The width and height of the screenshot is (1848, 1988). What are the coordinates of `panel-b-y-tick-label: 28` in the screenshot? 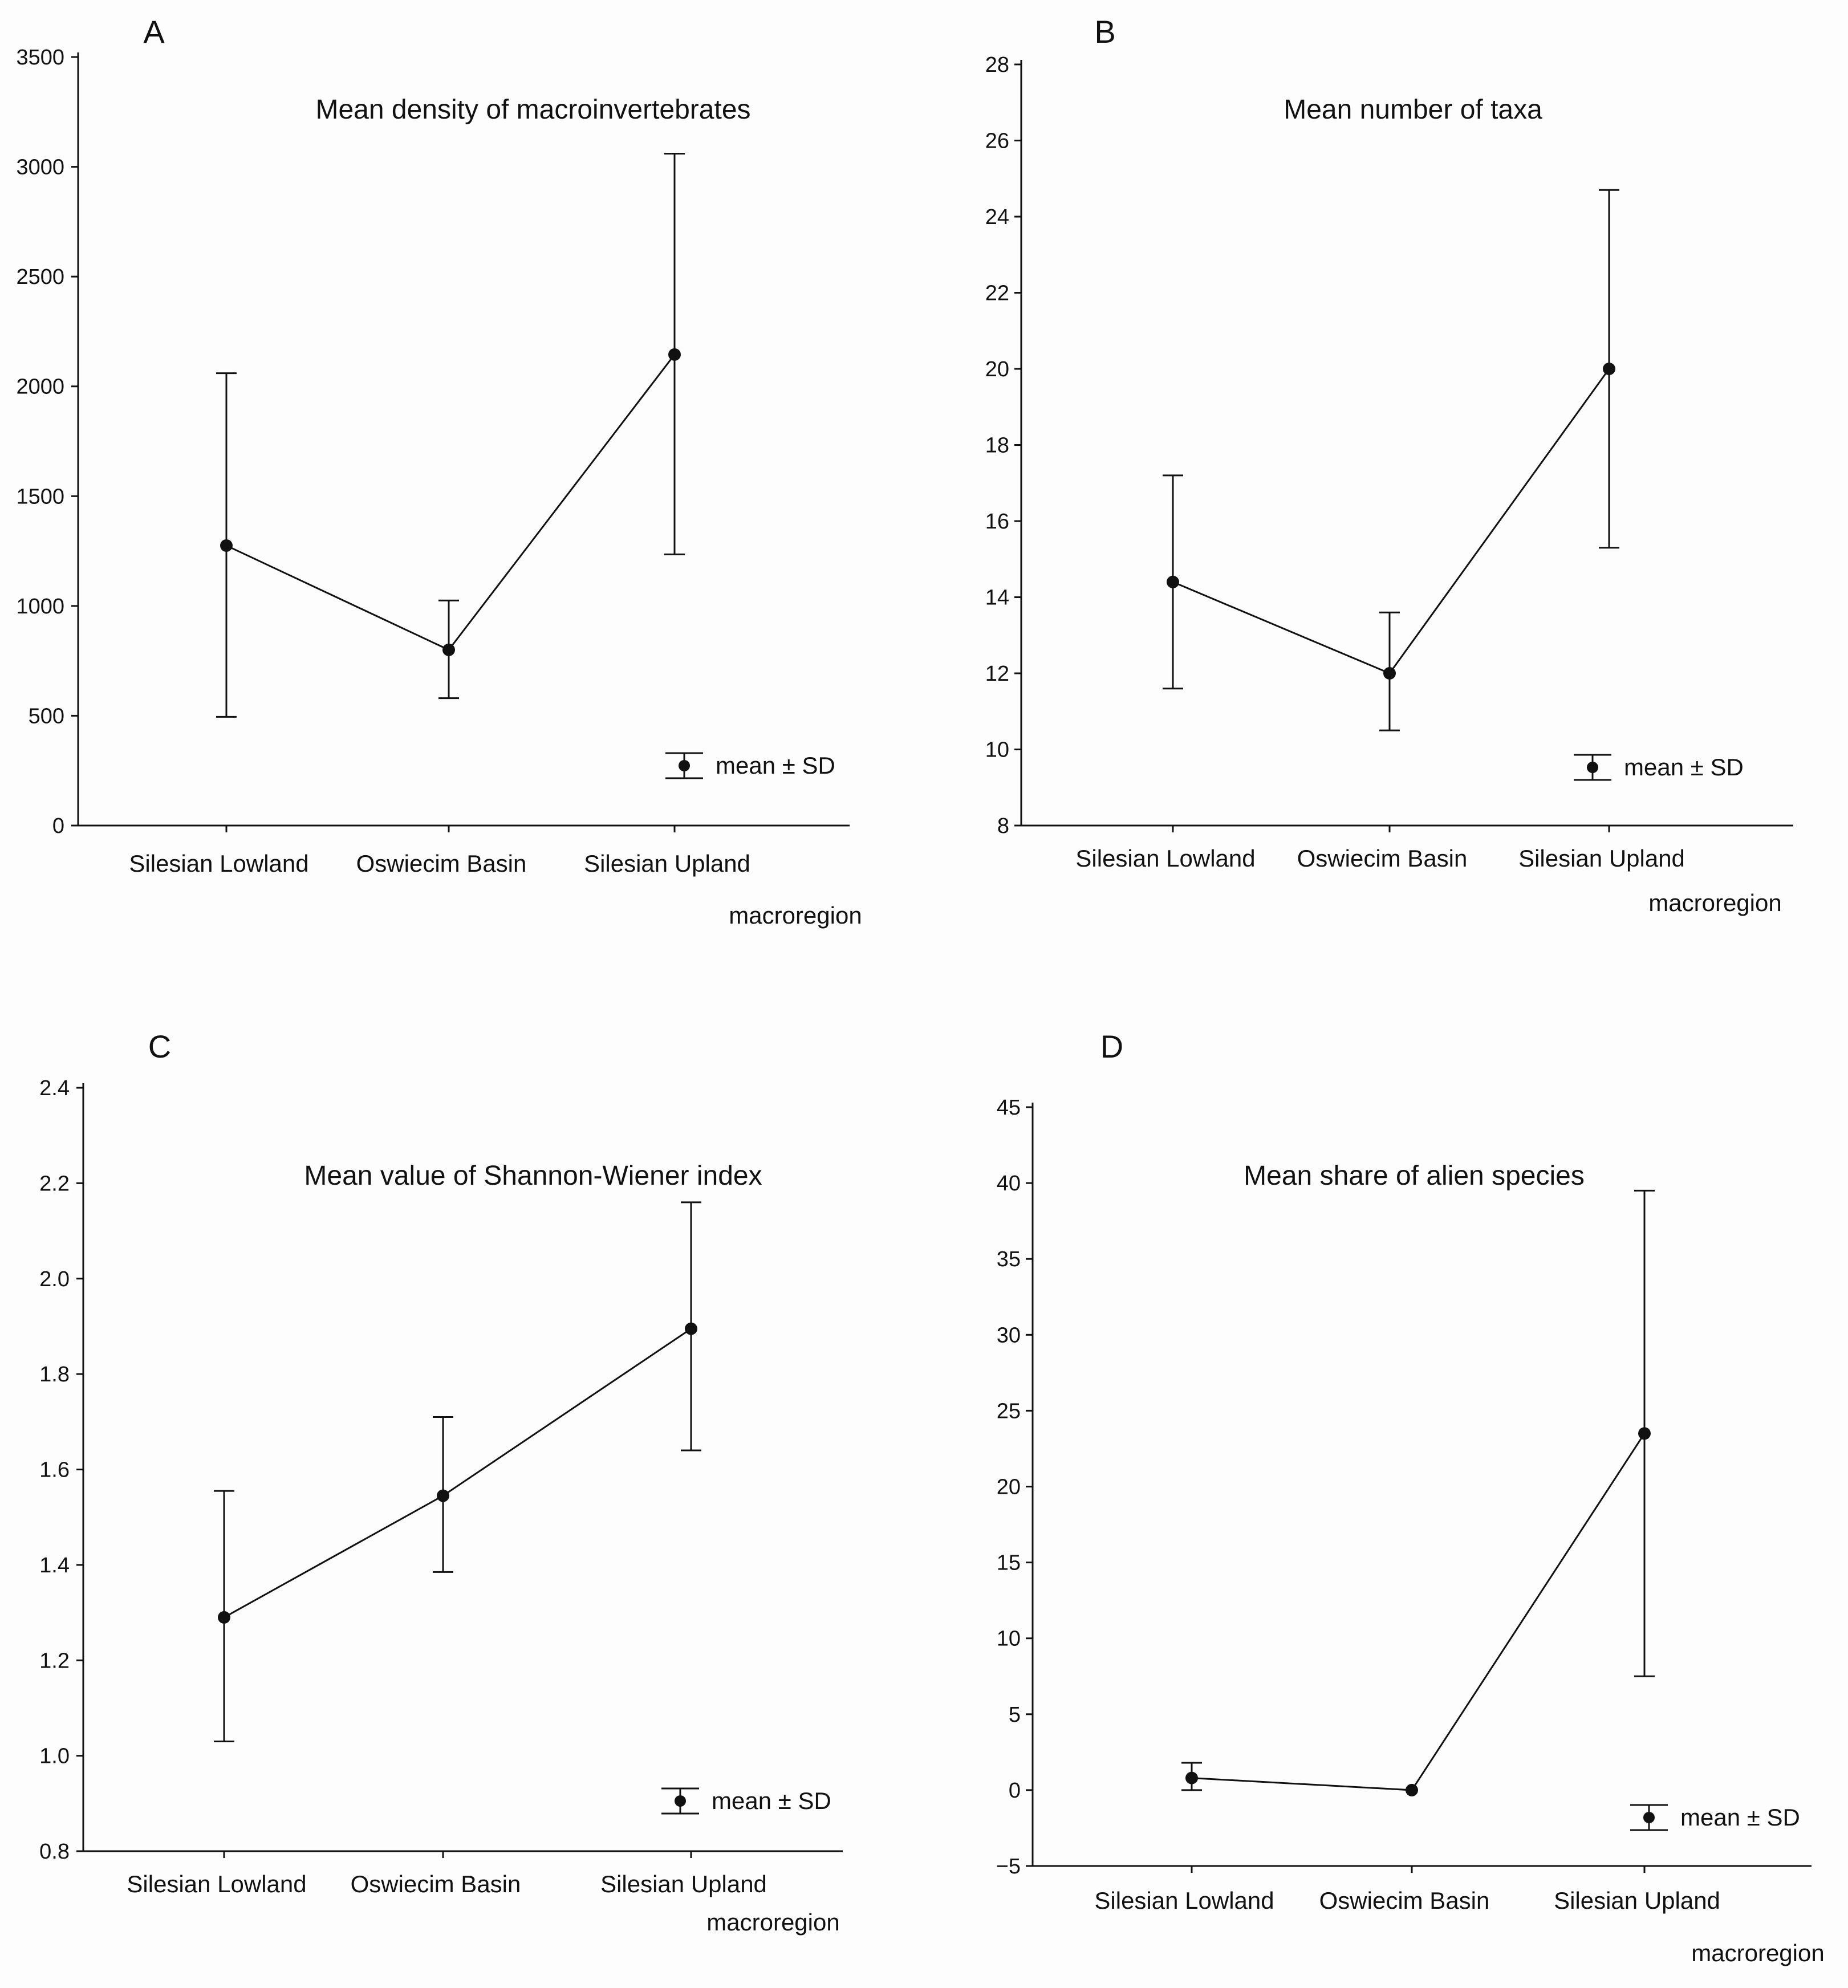 It's located at (997, 65).